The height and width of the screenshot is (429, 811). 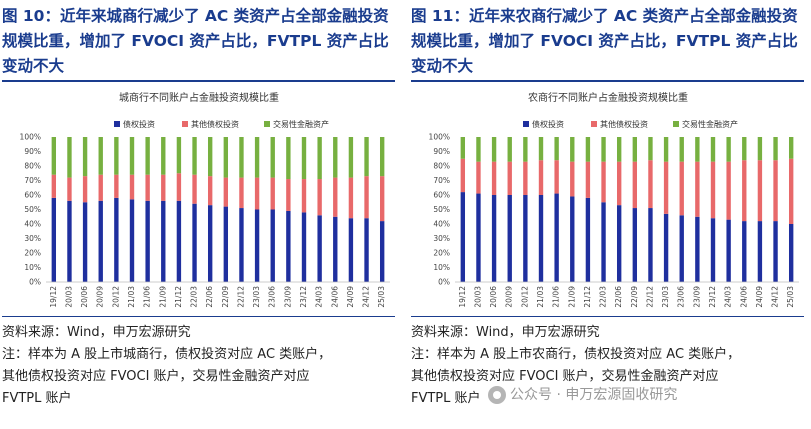 What do you see at coordinates (441, 195) in the screenshot?
I see `y-tick-label: 60%` at bounding box center [441, 195].